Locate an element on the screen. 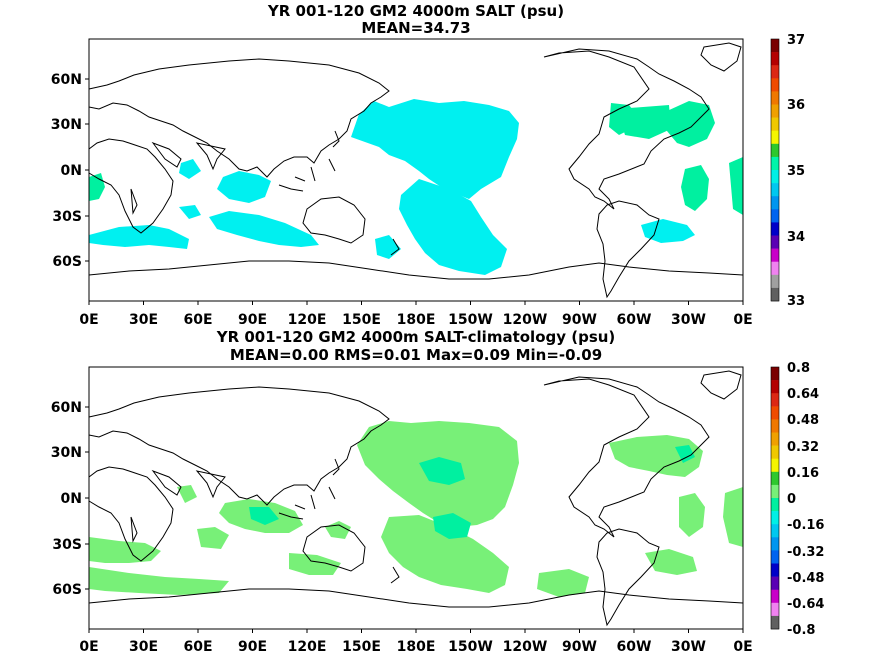 This screenshot has height=656, width=875. panel-bottom-subtitle: MEAN=0.00 RMS=0.01 Max=0.09 Min=-0.09 is located at coordinates (416, 355).